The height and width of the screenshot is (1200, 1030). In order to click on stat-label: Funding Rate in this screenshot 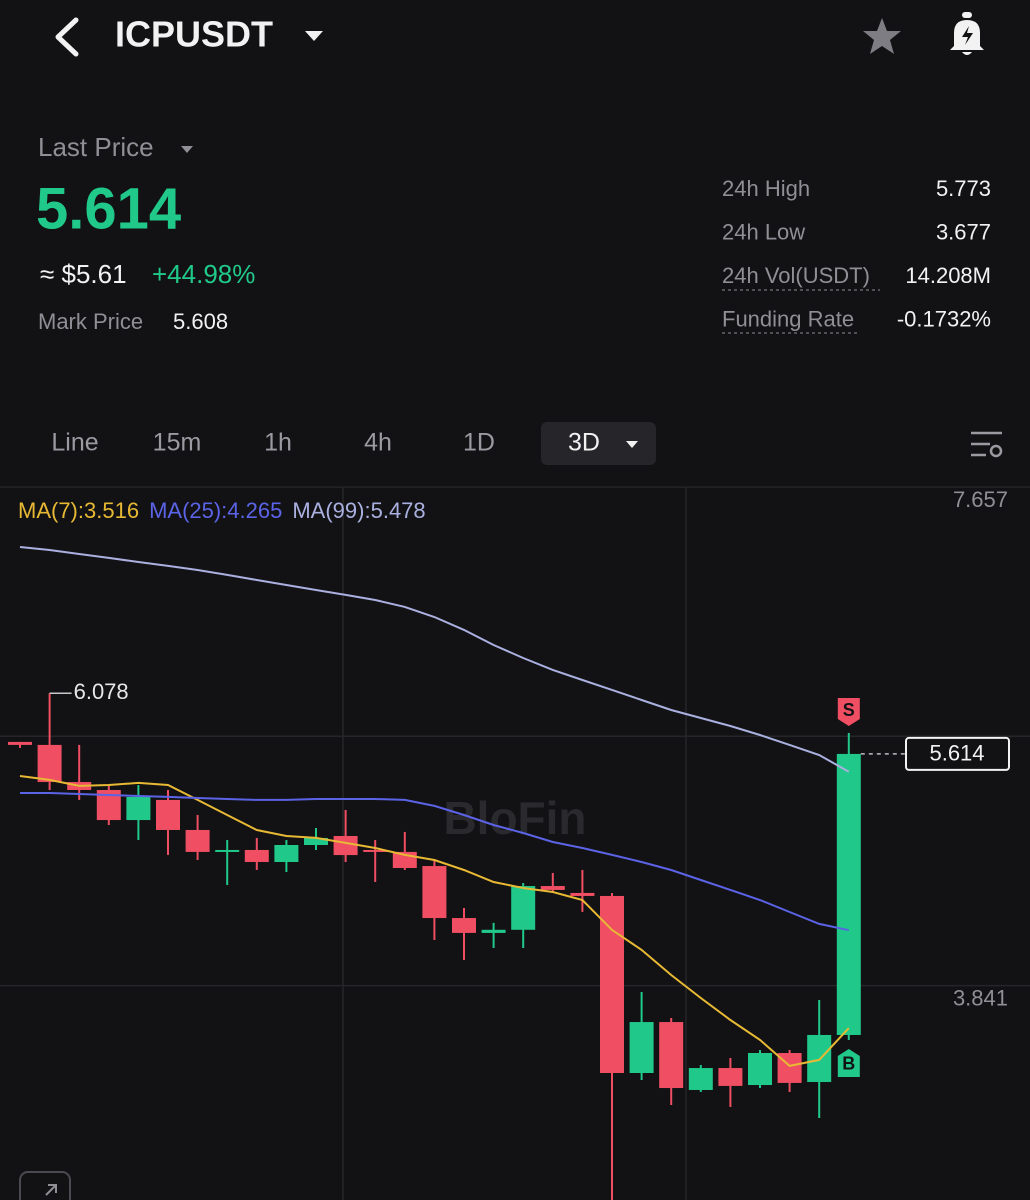, I will do `click(788, 318)`.